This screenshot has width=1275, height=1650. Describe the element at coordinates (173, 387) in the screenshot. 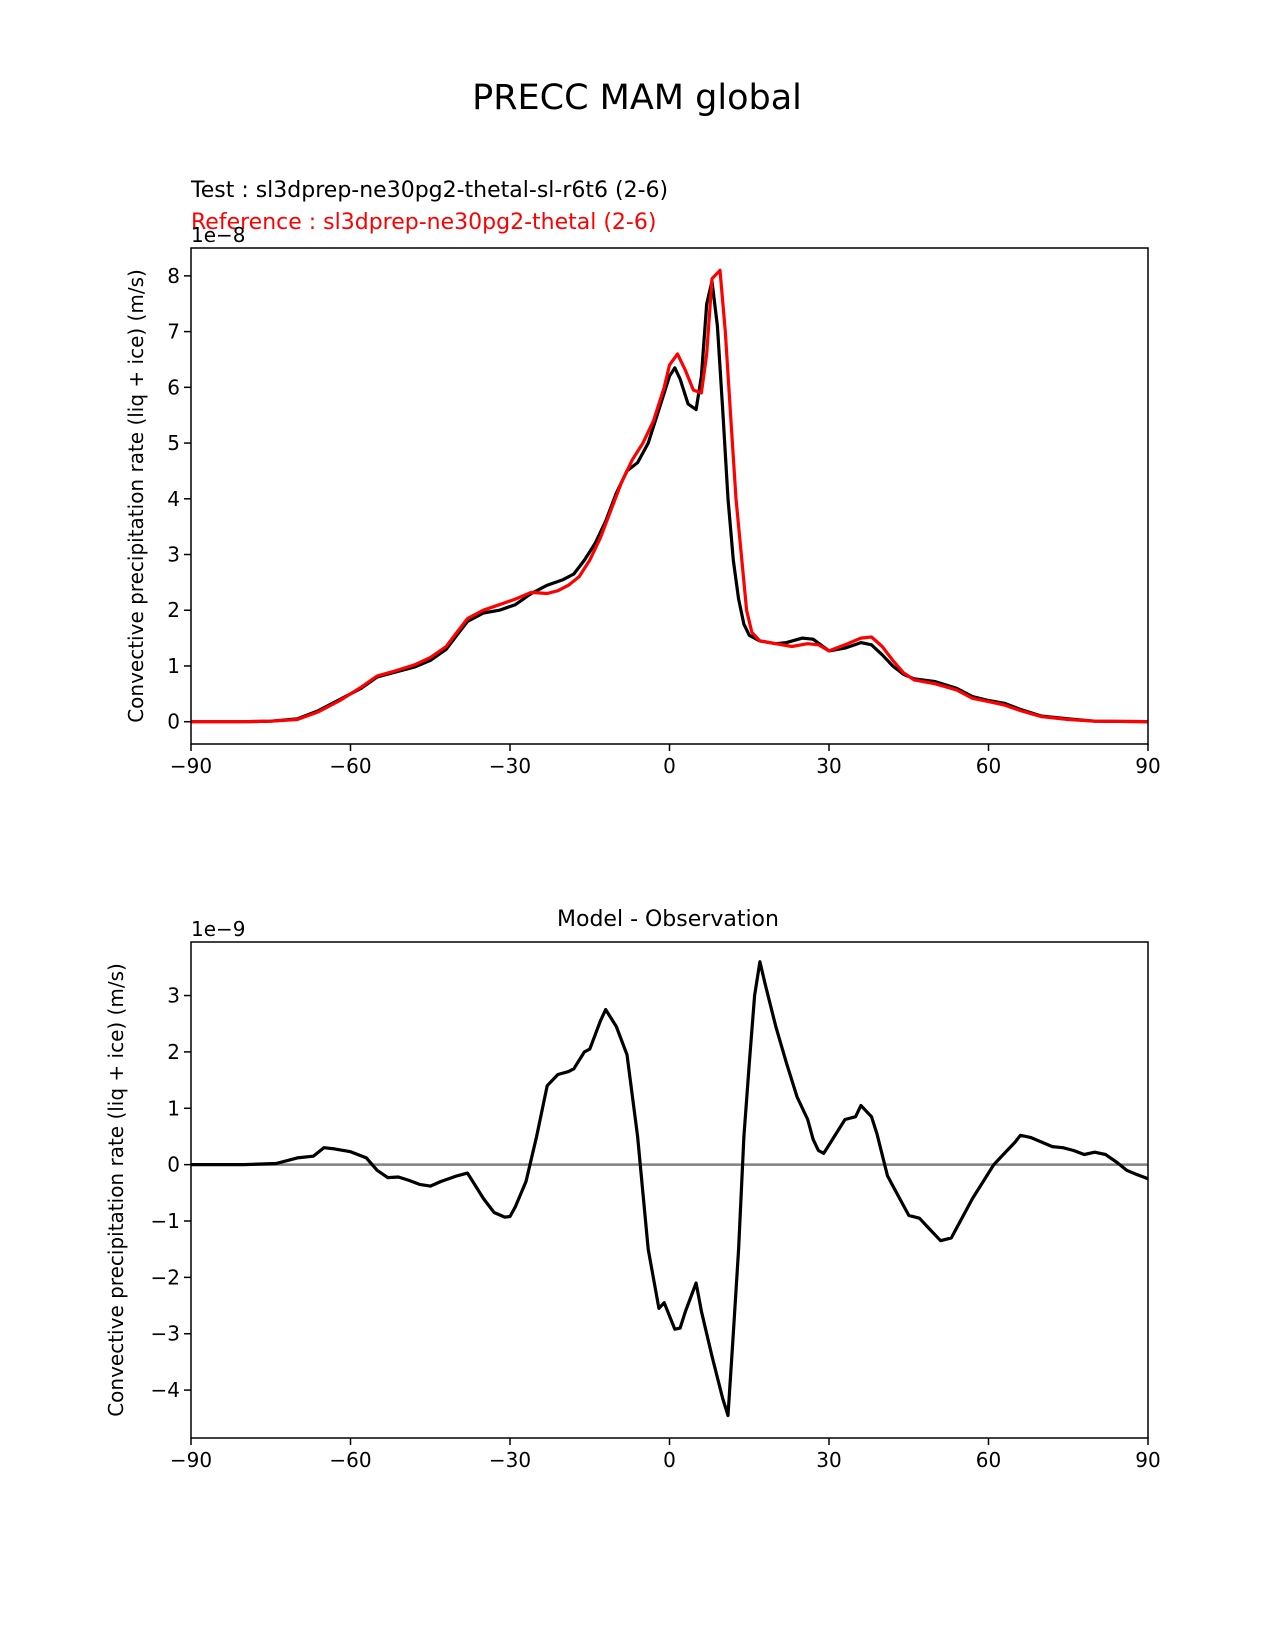

I see `y-tick-label: 6` at that location.